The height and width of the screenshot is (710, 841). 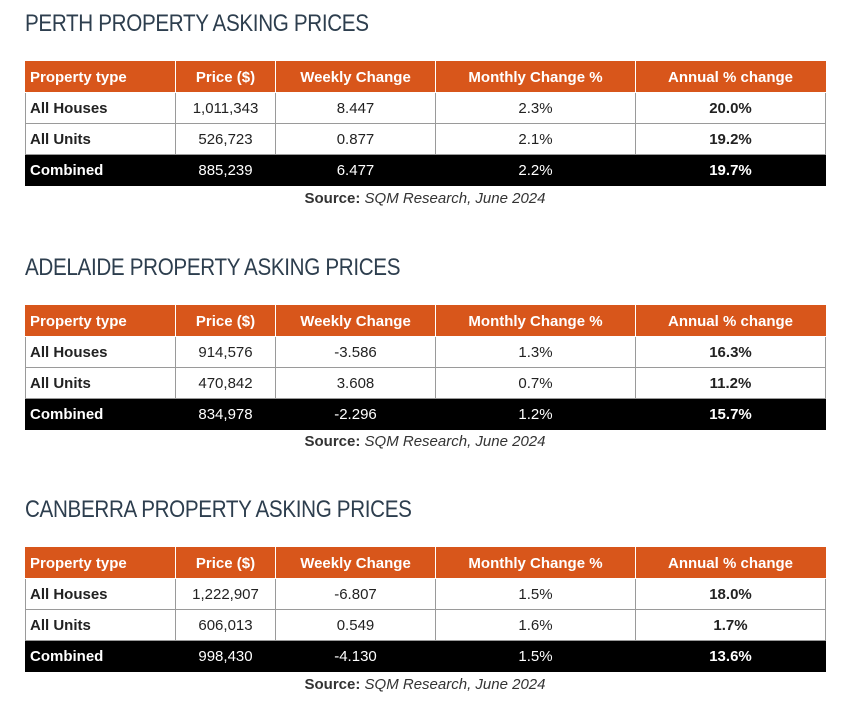 I want to click on annual-change-cell: 1.7%, so click(x=730, y=625).